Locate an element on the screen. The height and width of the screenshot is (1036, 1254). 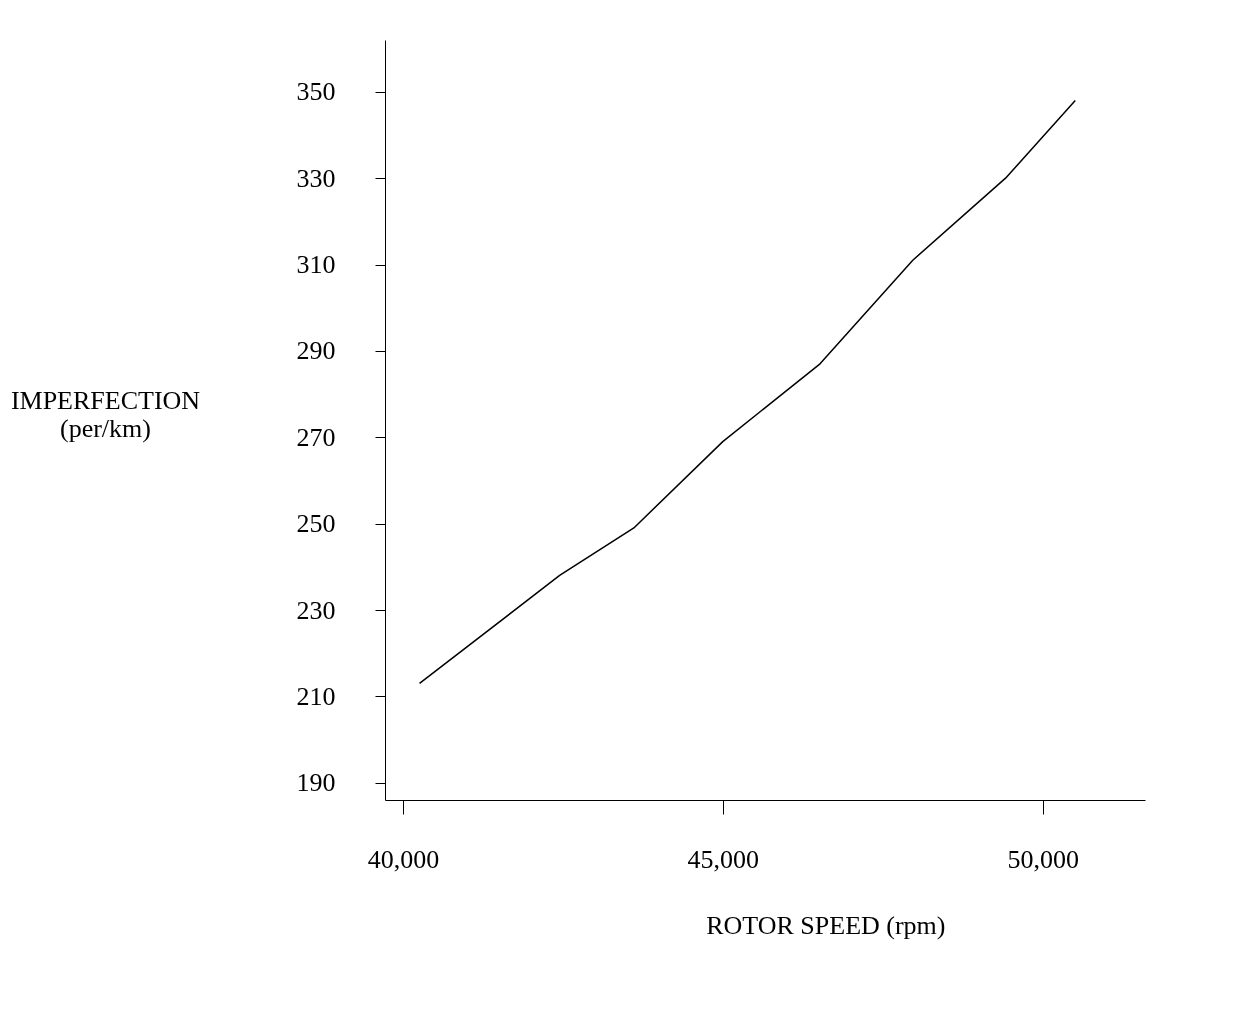
y-tick-label: 230 is located at coordinates (316, 610).